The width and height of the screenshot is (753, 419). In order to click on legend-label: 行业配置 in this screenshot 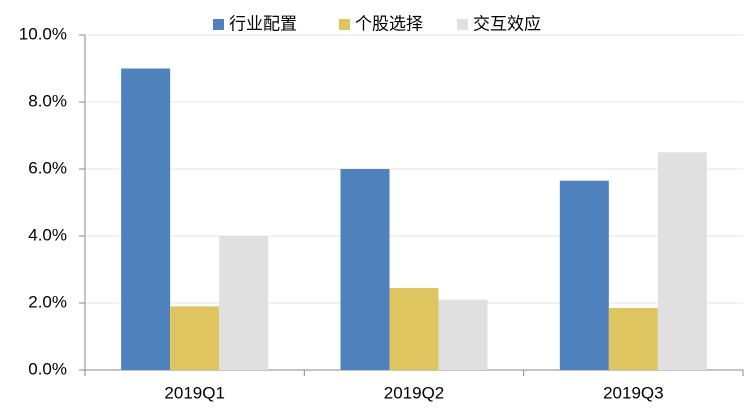, I will do `click(263, 23)`.